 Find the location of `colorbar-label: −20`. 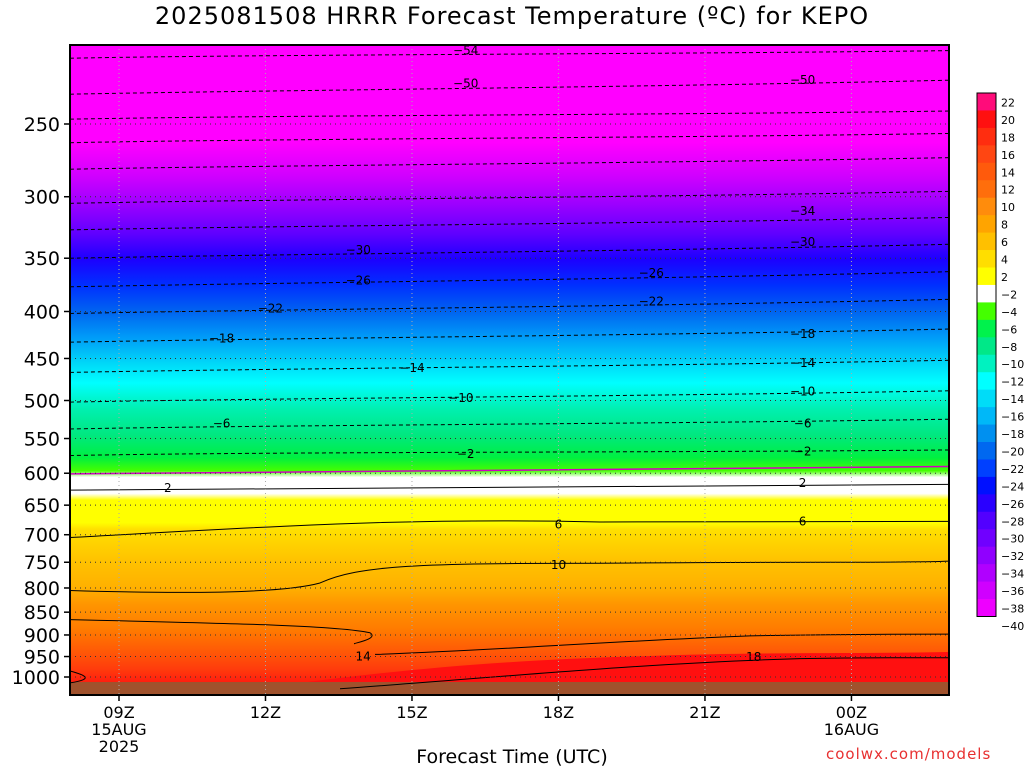

colorbar-label: −20 is located at coordinates (1012, 451).